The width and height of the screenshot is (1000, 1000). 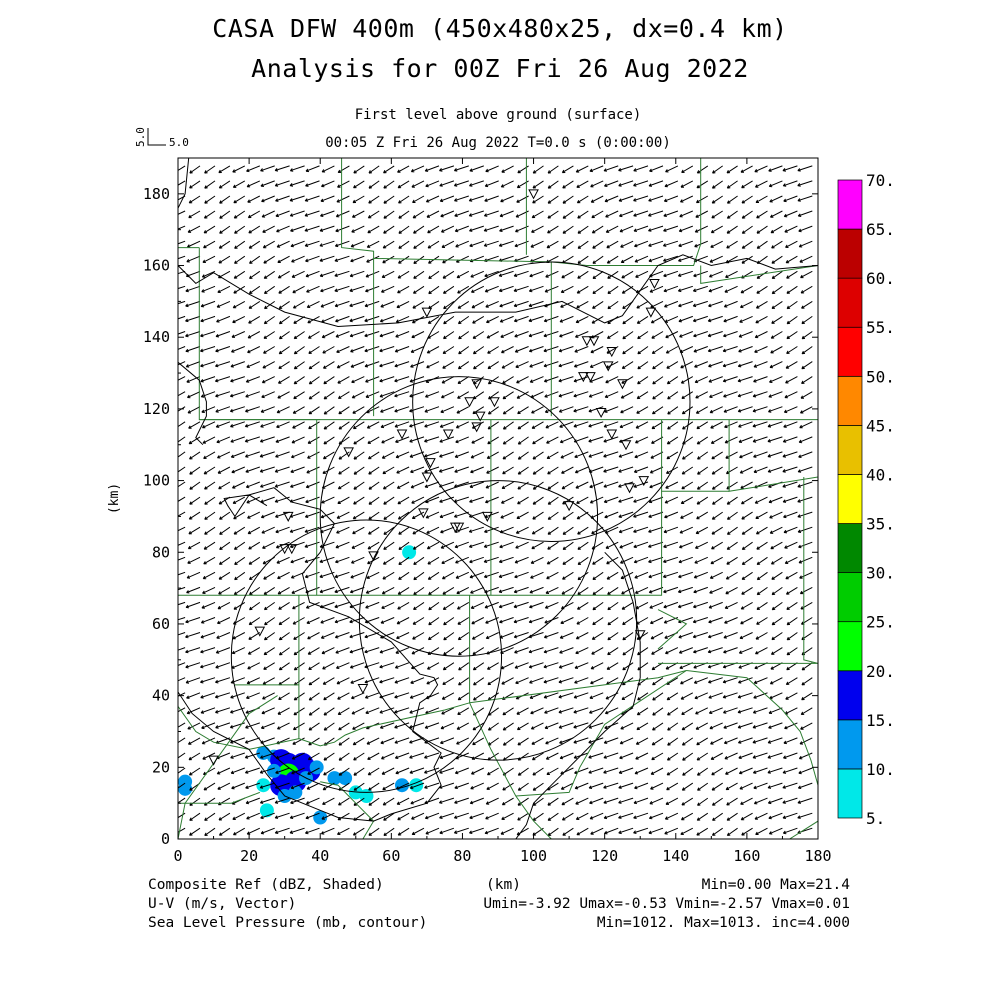 What do you see at coordinates (672, 629) in the screenshot?
I see `county-boundary` at bounding box center [672, 629].